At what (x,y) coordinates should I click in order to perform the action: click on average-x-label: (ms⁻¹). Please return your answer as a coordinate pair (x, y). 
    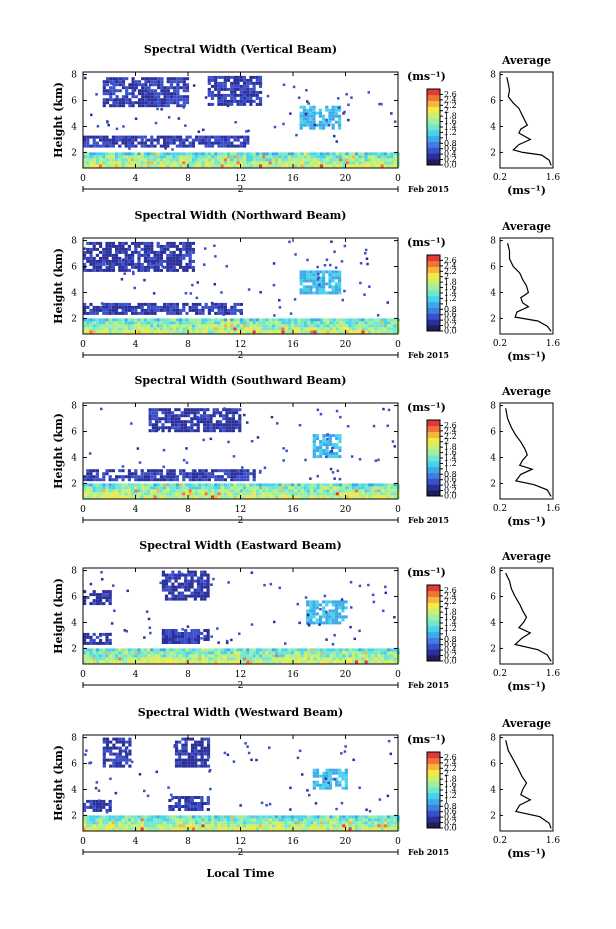
    Looking at the image, I should click on (526, 521).